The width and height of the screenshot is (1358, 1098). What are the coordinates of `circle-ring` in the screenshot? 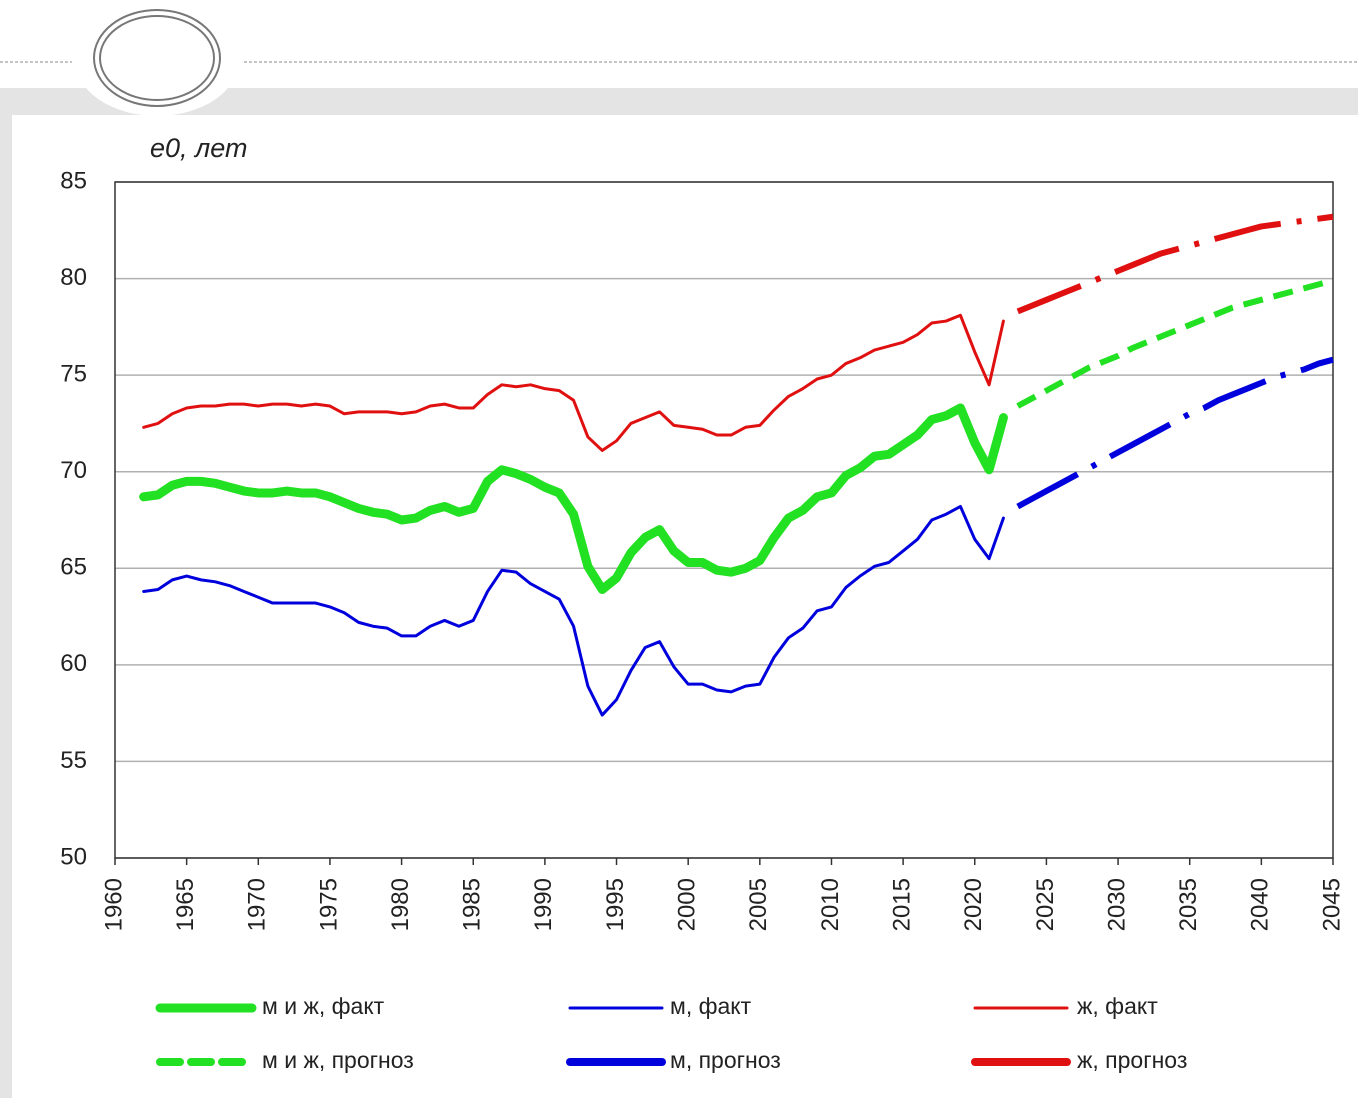 It's located at (157, 58).